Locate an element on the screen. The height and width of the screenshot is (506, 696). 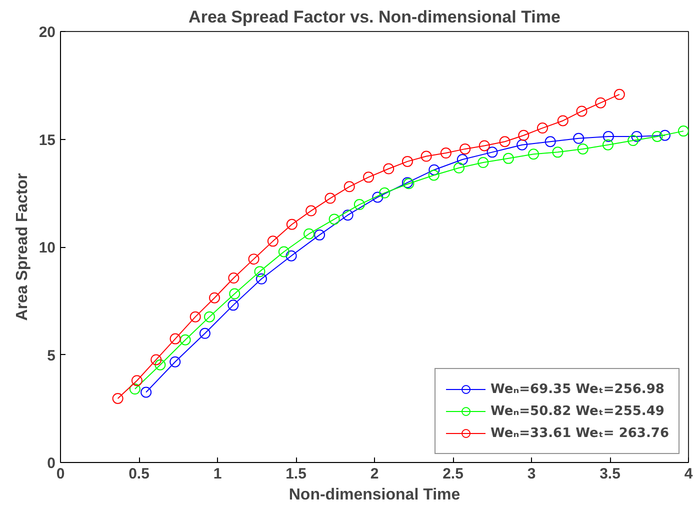
x-tick-label: 1 is located at coordinates (217, 474).